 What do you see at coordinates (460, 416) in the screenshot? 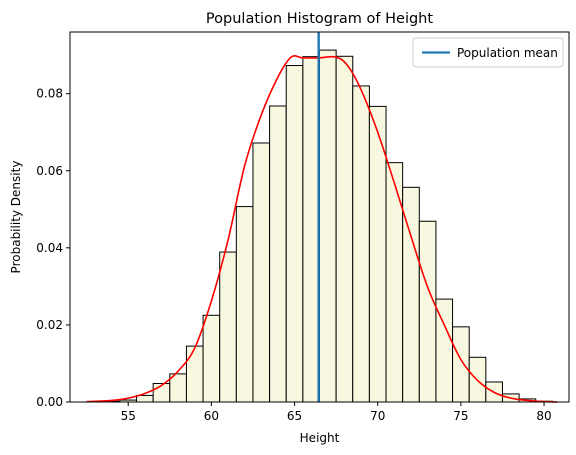
I see `x-tick-label-75: 75` at bounding box center [460, 416].